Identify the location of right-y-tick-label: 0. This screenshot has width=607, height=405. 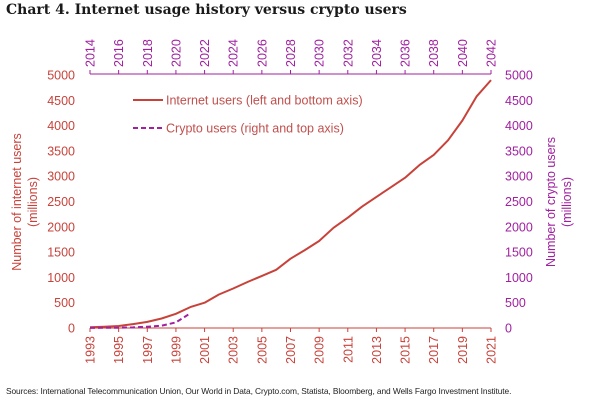
(508, 329).